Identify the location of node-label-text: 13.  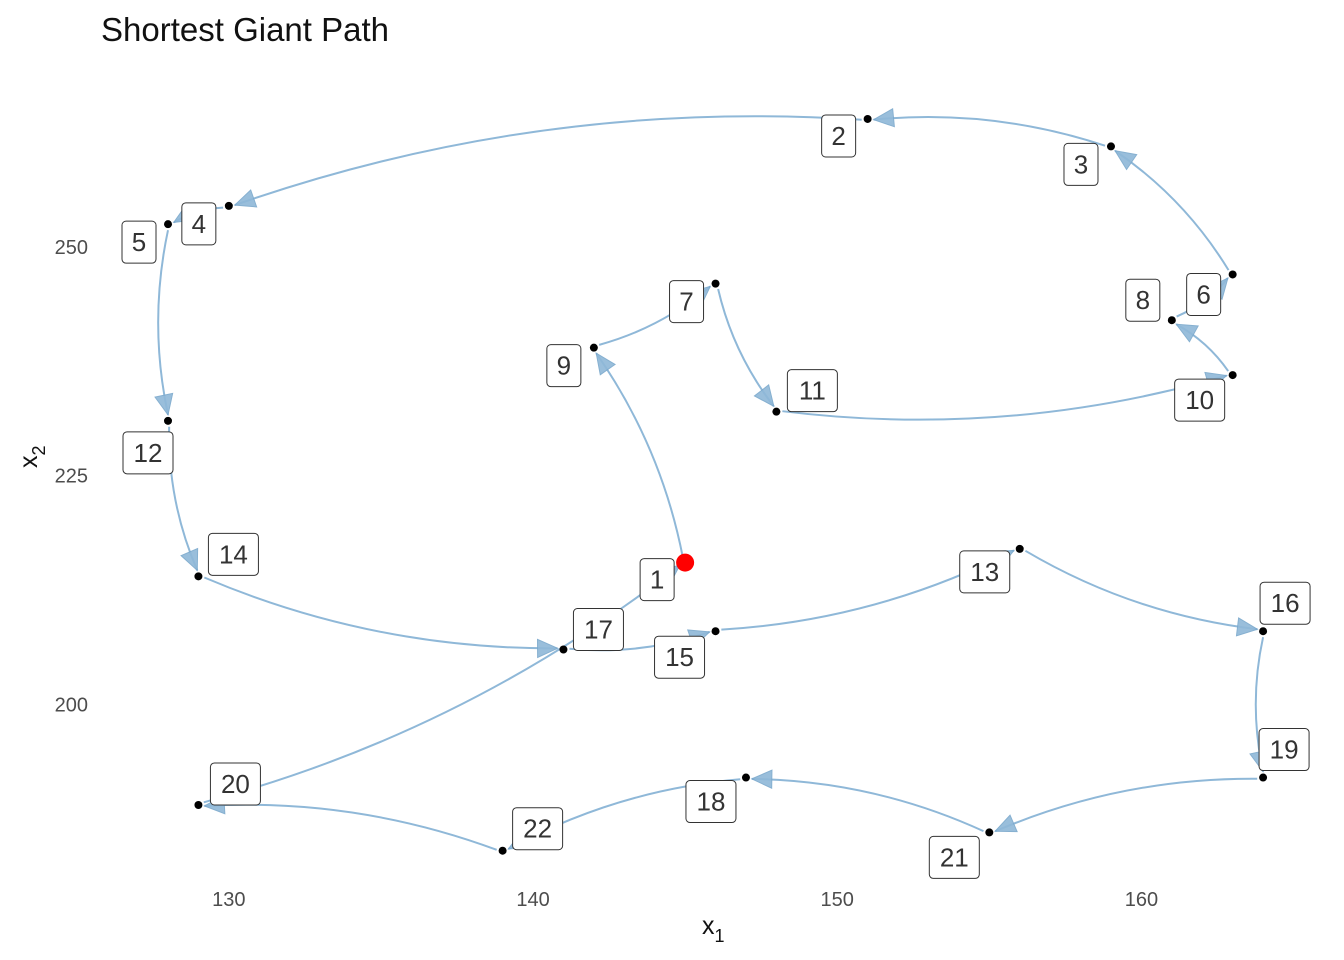
(984, 572).